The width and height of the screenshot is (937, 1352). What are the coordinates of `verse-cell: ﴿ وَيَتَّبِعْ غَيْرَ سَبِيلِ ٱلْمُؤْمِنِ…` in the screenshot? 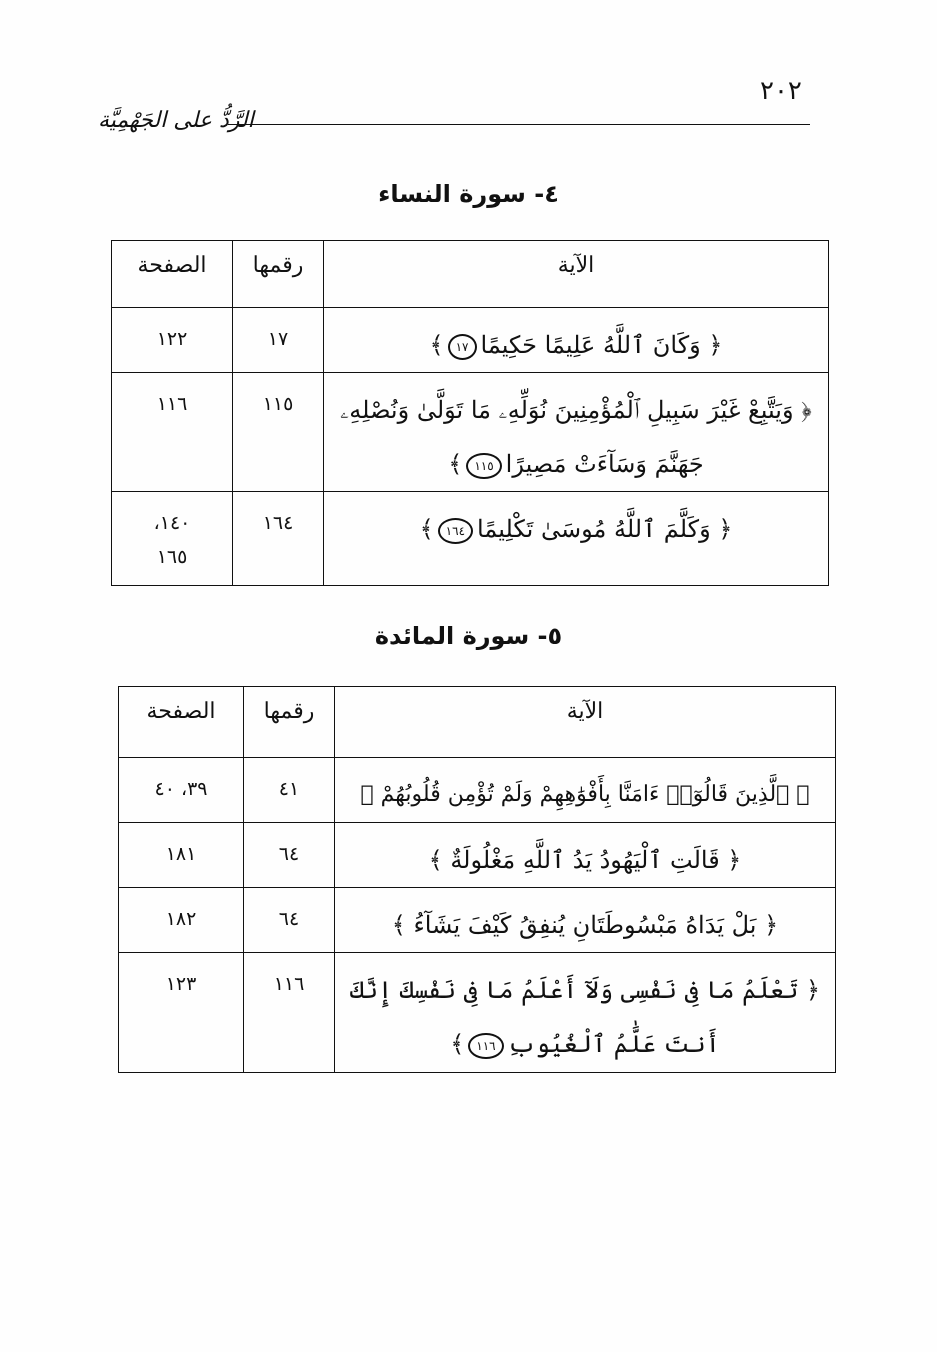 It's located at (576, 432).